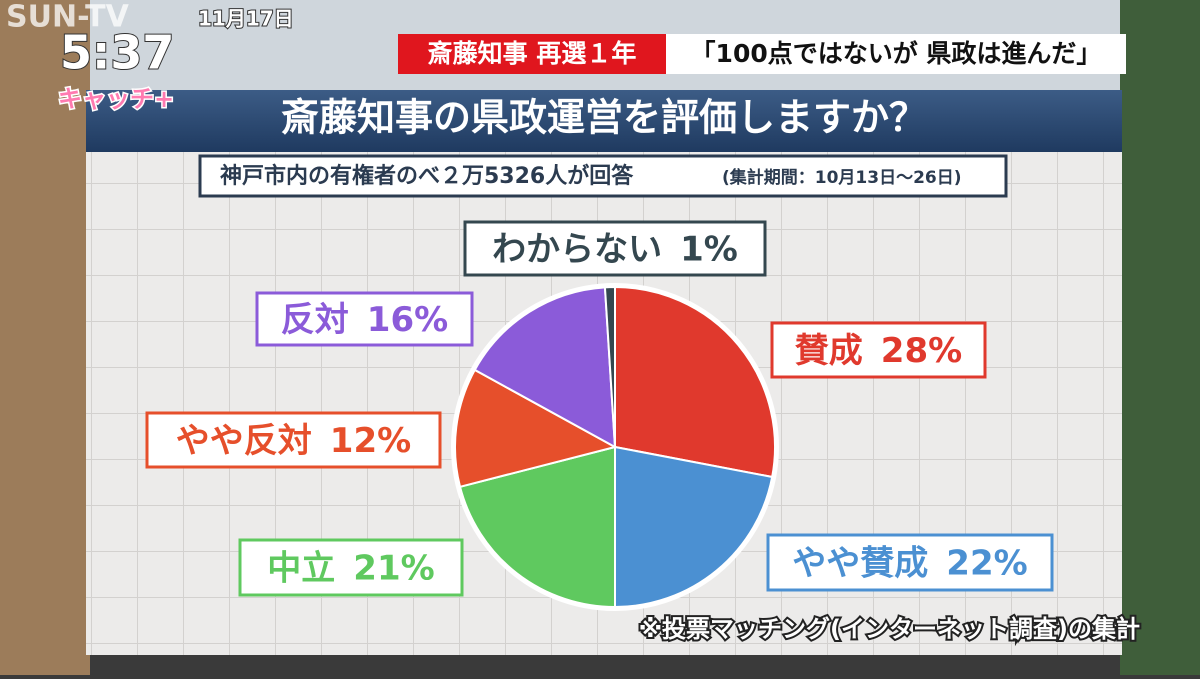 The height and width of the screenshot is (679, 1200). Describe the element at coordinates (68, 17) in the screenshot. I see `channel: SUN-TV` at that location.